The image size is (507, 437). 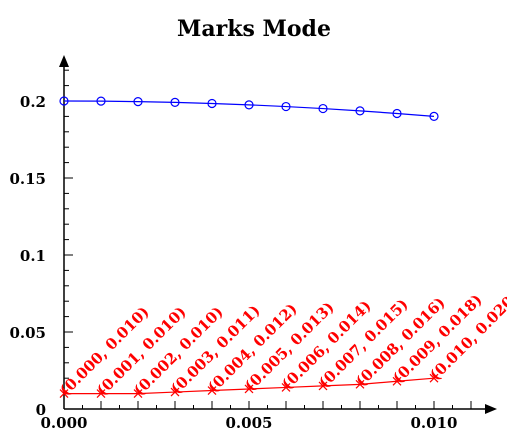 I want to click on x-tick-label: 0.010, so click(x=434, y=423).